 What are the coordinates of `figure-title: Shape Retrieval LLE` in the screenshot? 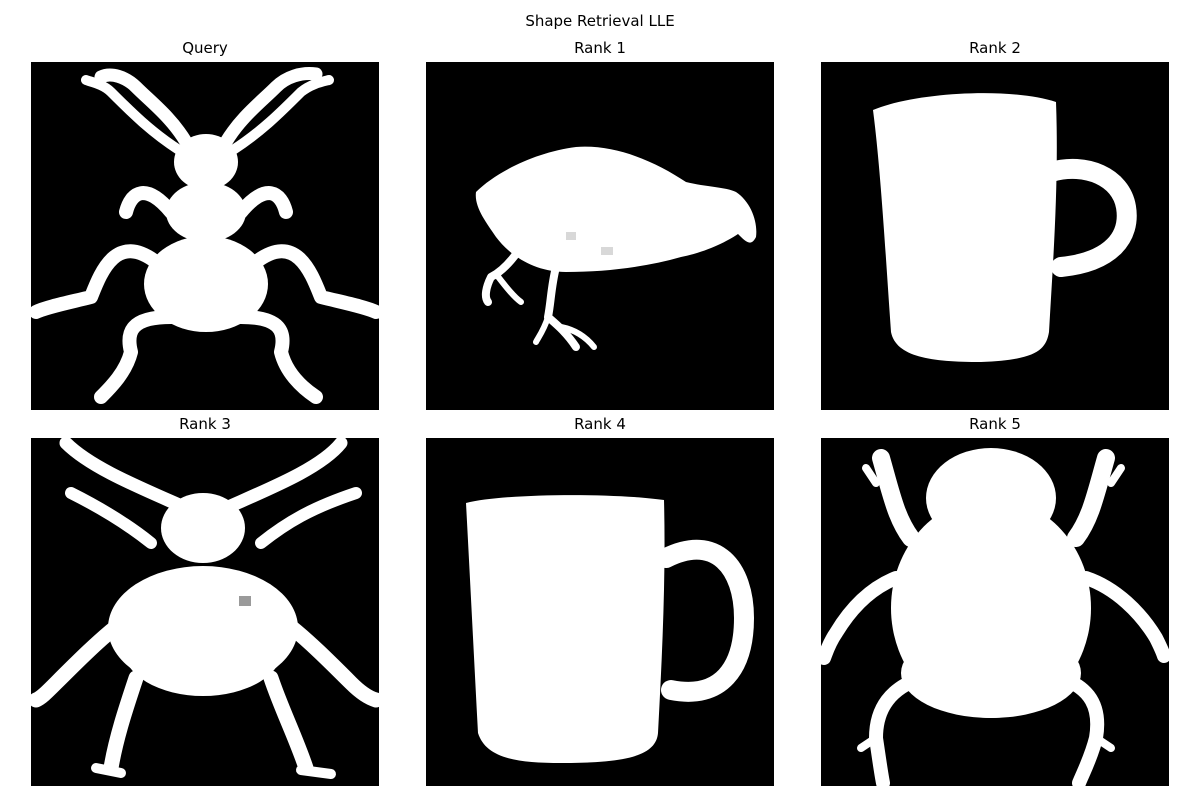 It's located at (600, 21).